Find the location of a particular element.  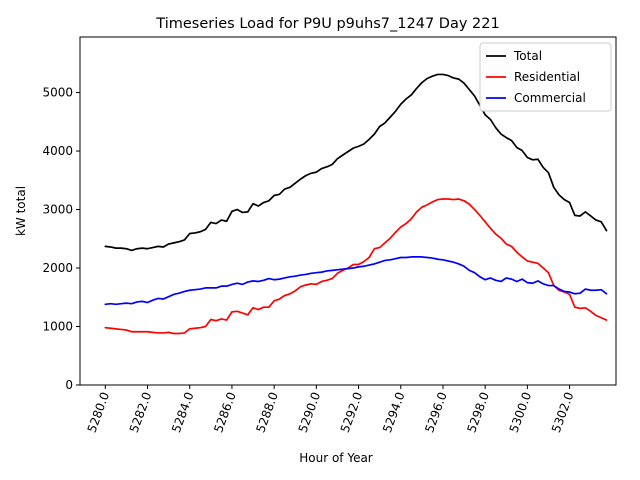

y-tick-label: 4000 is located at coordinates (57, 151).